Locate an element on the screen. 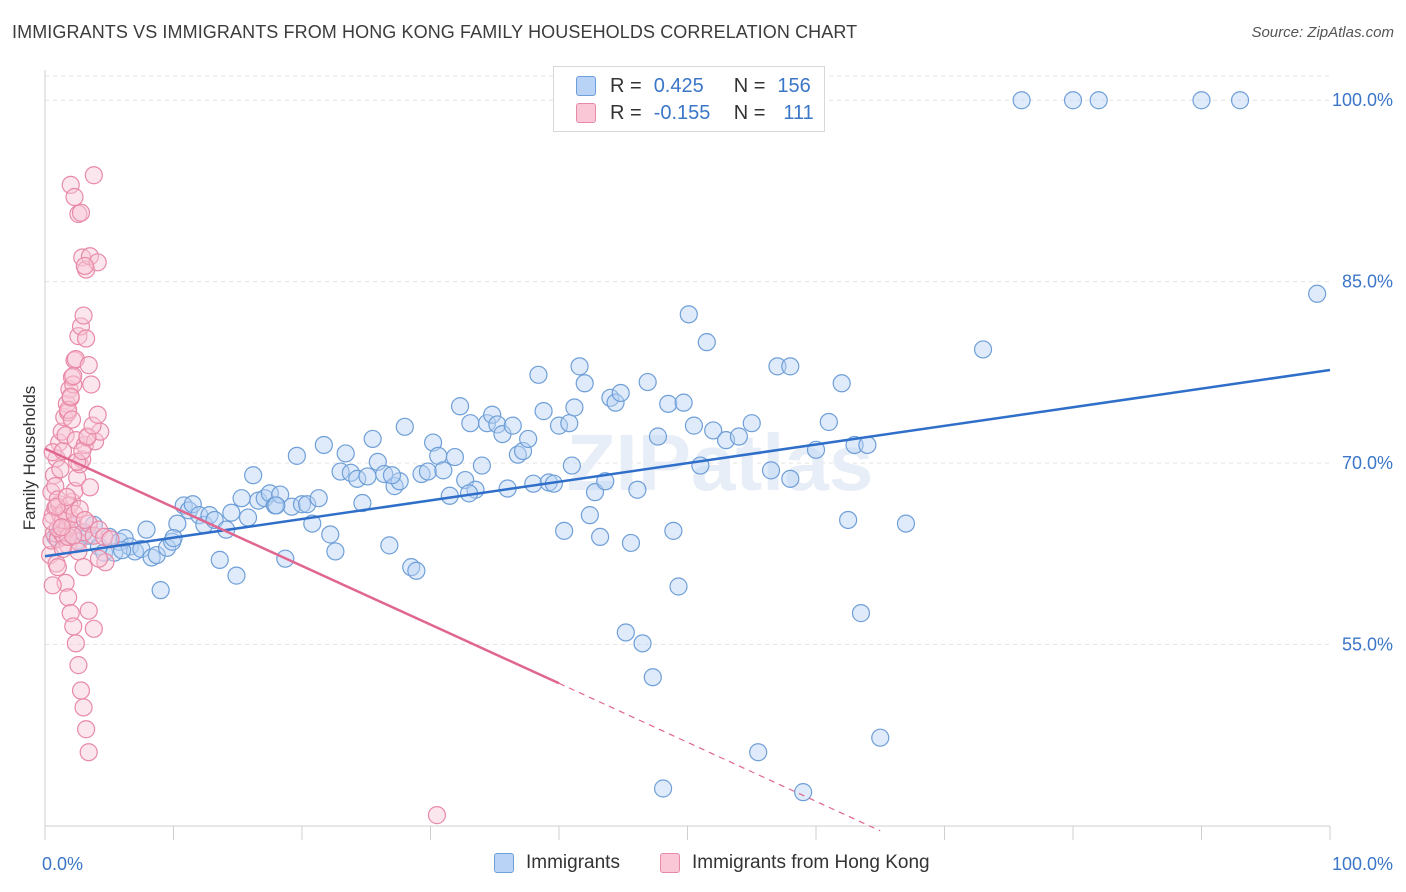  r-value: -0.155 is located at coordinates (682, 112).